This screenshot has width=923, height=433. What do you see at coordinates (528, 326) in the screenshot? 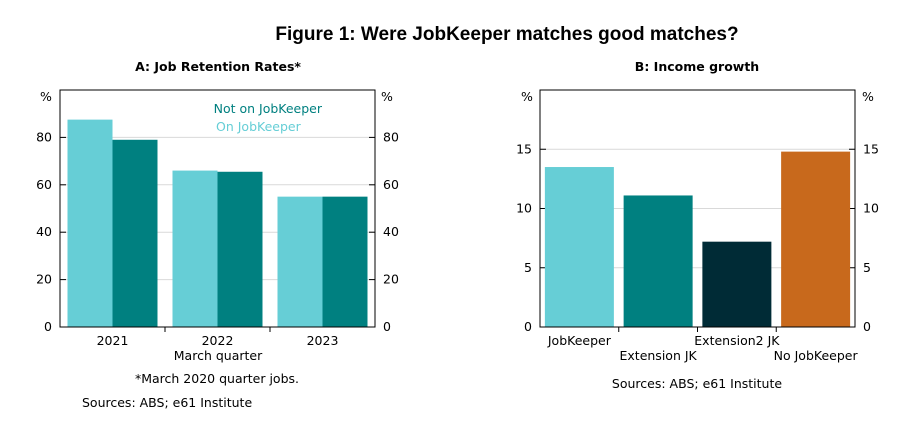
I see `panel-b-y-tick-label-left: 0` at bounding box center [528, 326].